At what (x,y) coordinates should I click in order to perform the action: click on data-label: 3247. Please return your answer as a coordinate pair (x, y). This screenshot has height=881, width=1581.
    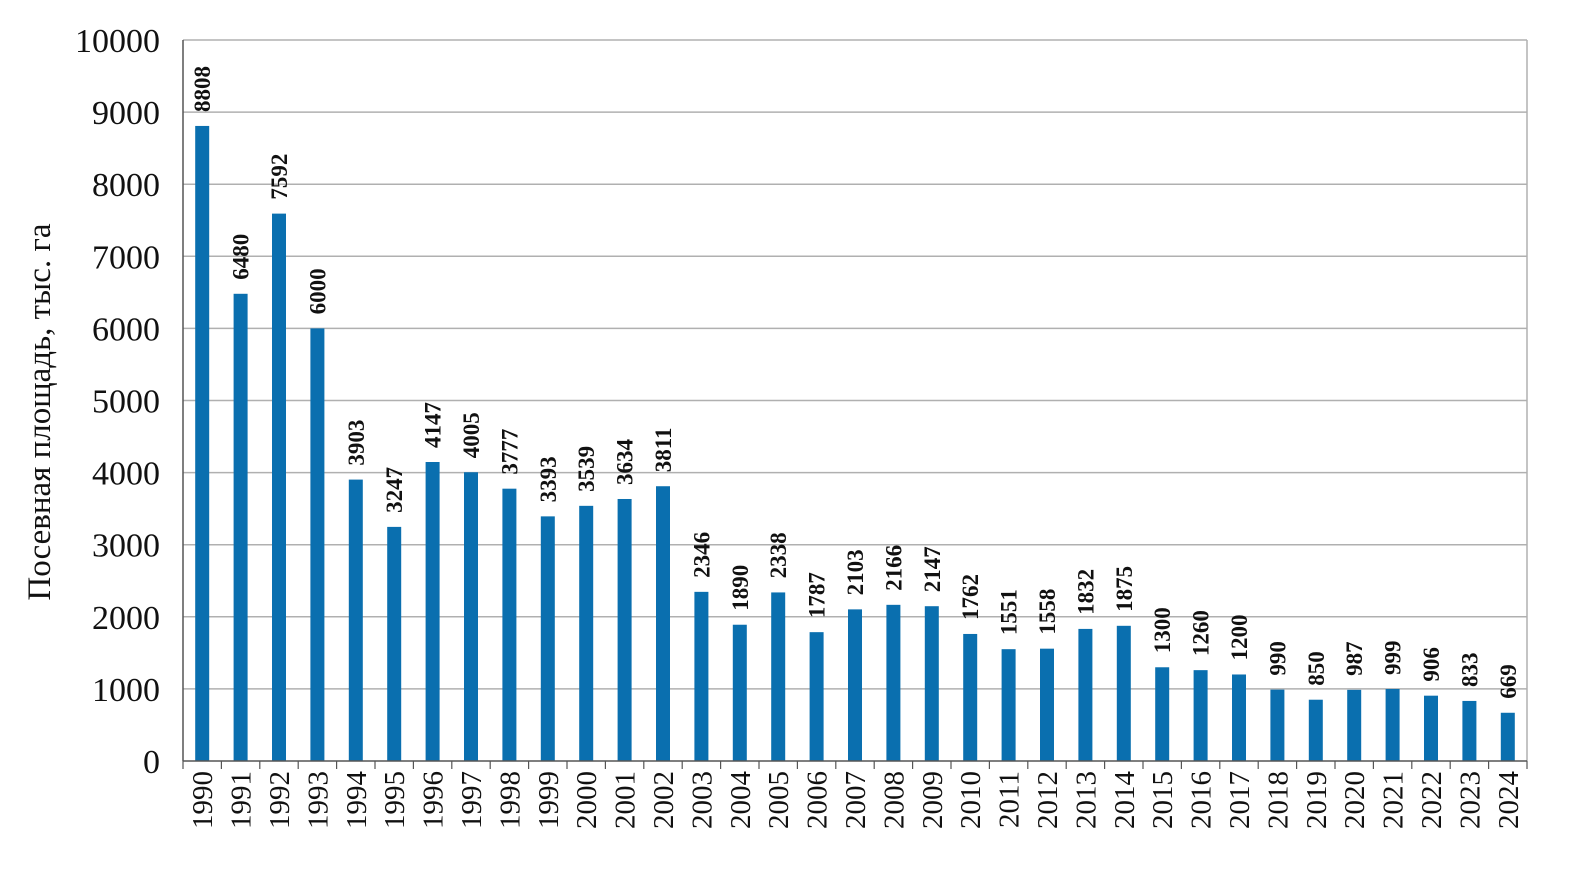
    Looking at the image, I should click on (394, 490).